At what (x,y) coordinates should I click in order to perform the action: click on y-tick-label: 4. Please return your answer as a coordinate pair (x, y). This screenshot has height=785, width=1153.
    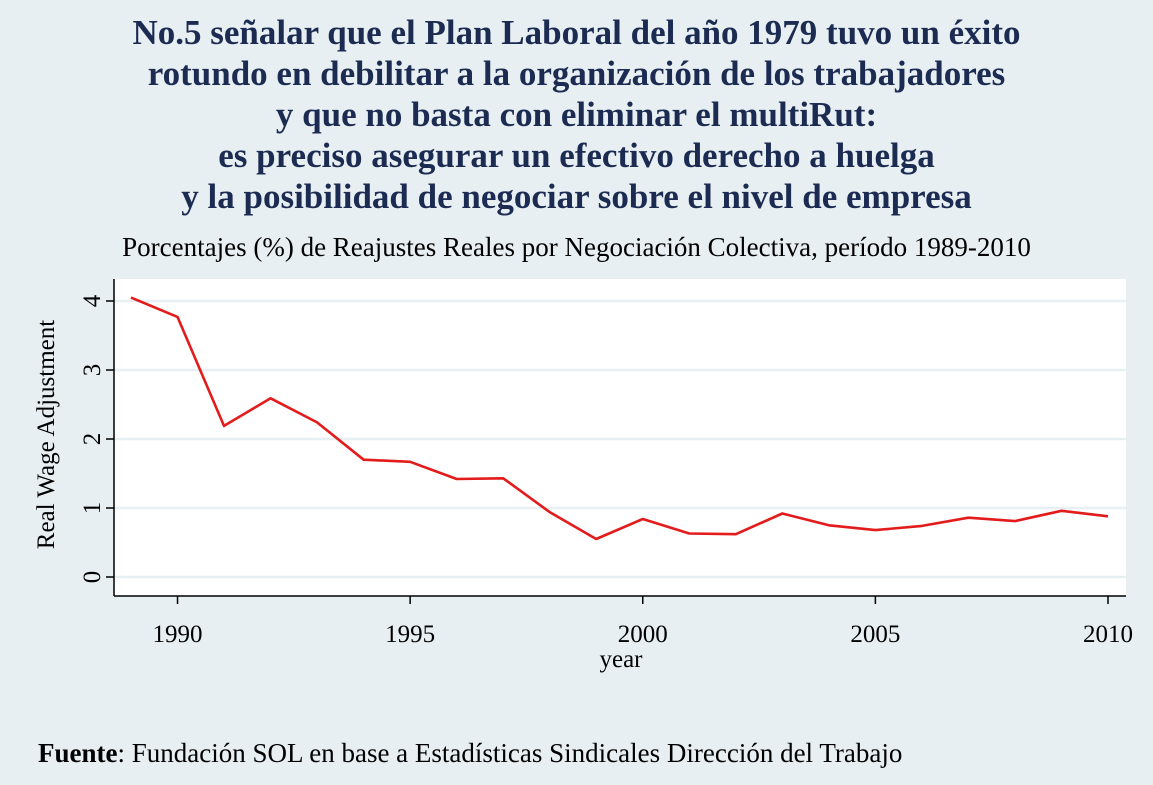
    Looking at the image, I should click on (92, 300).